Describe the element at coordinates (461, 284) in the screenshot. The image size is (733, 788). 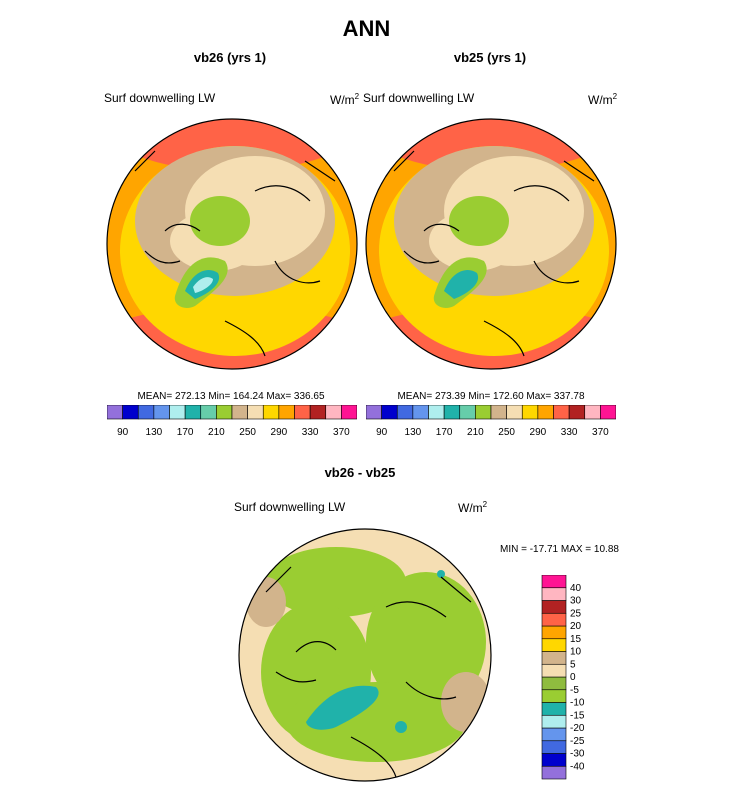
I see `map2-greenland-teal` at that location.